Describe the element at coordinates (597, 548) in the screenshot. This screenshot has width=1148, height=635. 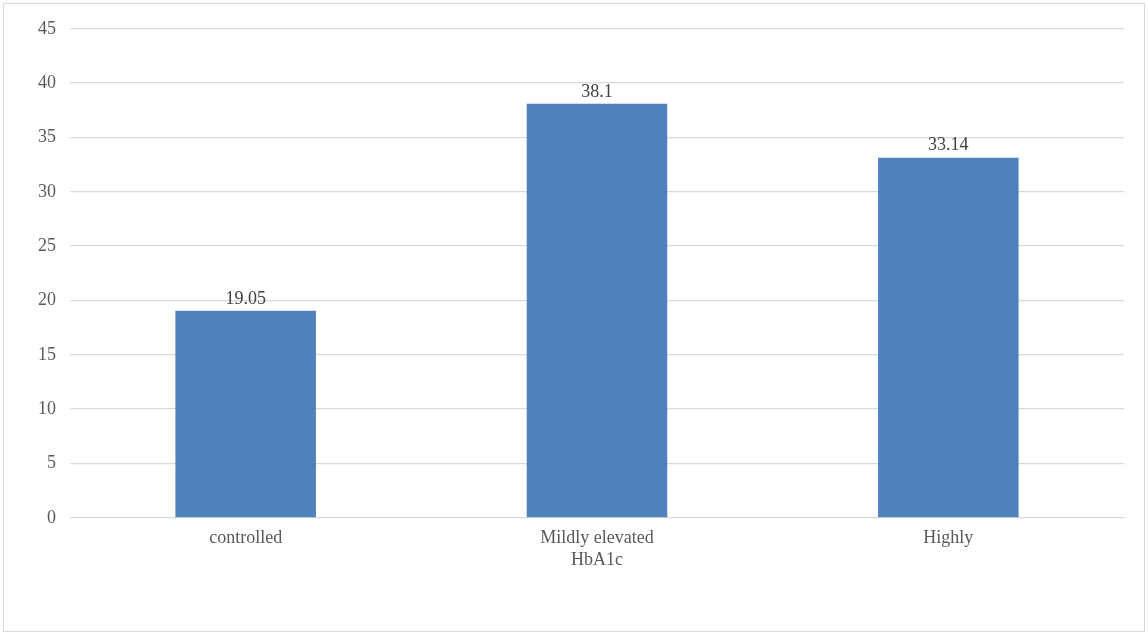
I see `x-tick-label: Mildly elevated HbA1c` at that location.